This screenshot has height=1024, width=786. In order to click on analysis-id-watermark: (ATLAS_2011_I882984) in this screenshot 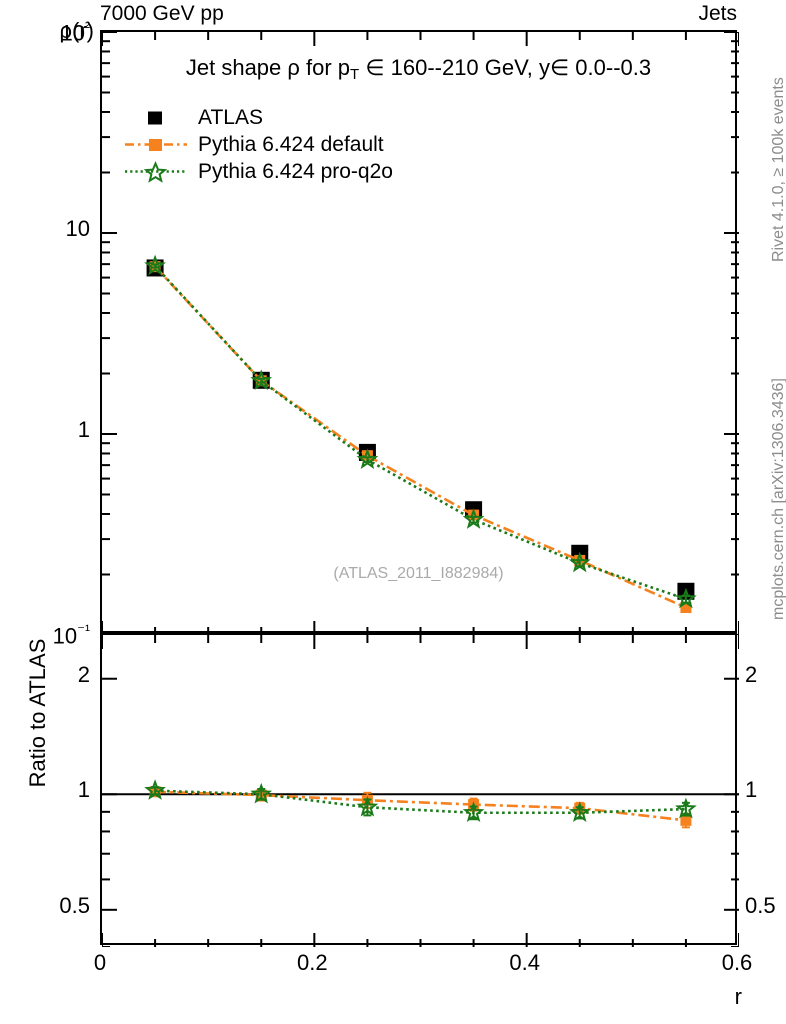, I will do `click(418, 573)`.